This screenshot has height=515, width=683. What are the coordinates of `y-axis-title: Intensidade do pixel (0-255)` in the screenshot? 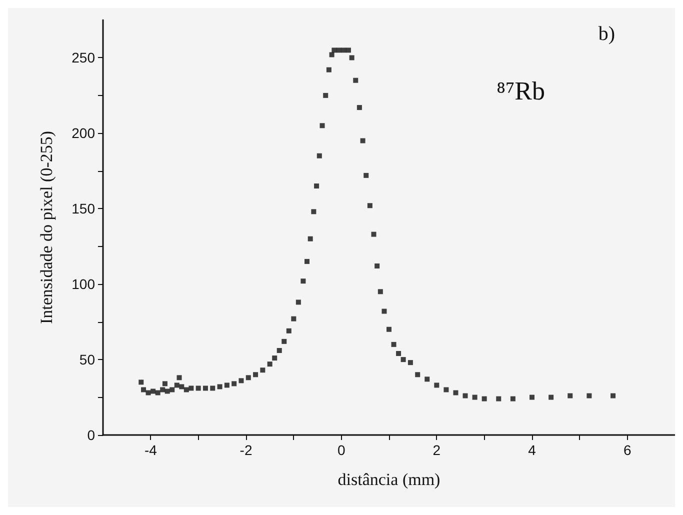 It's located at (46, 227).